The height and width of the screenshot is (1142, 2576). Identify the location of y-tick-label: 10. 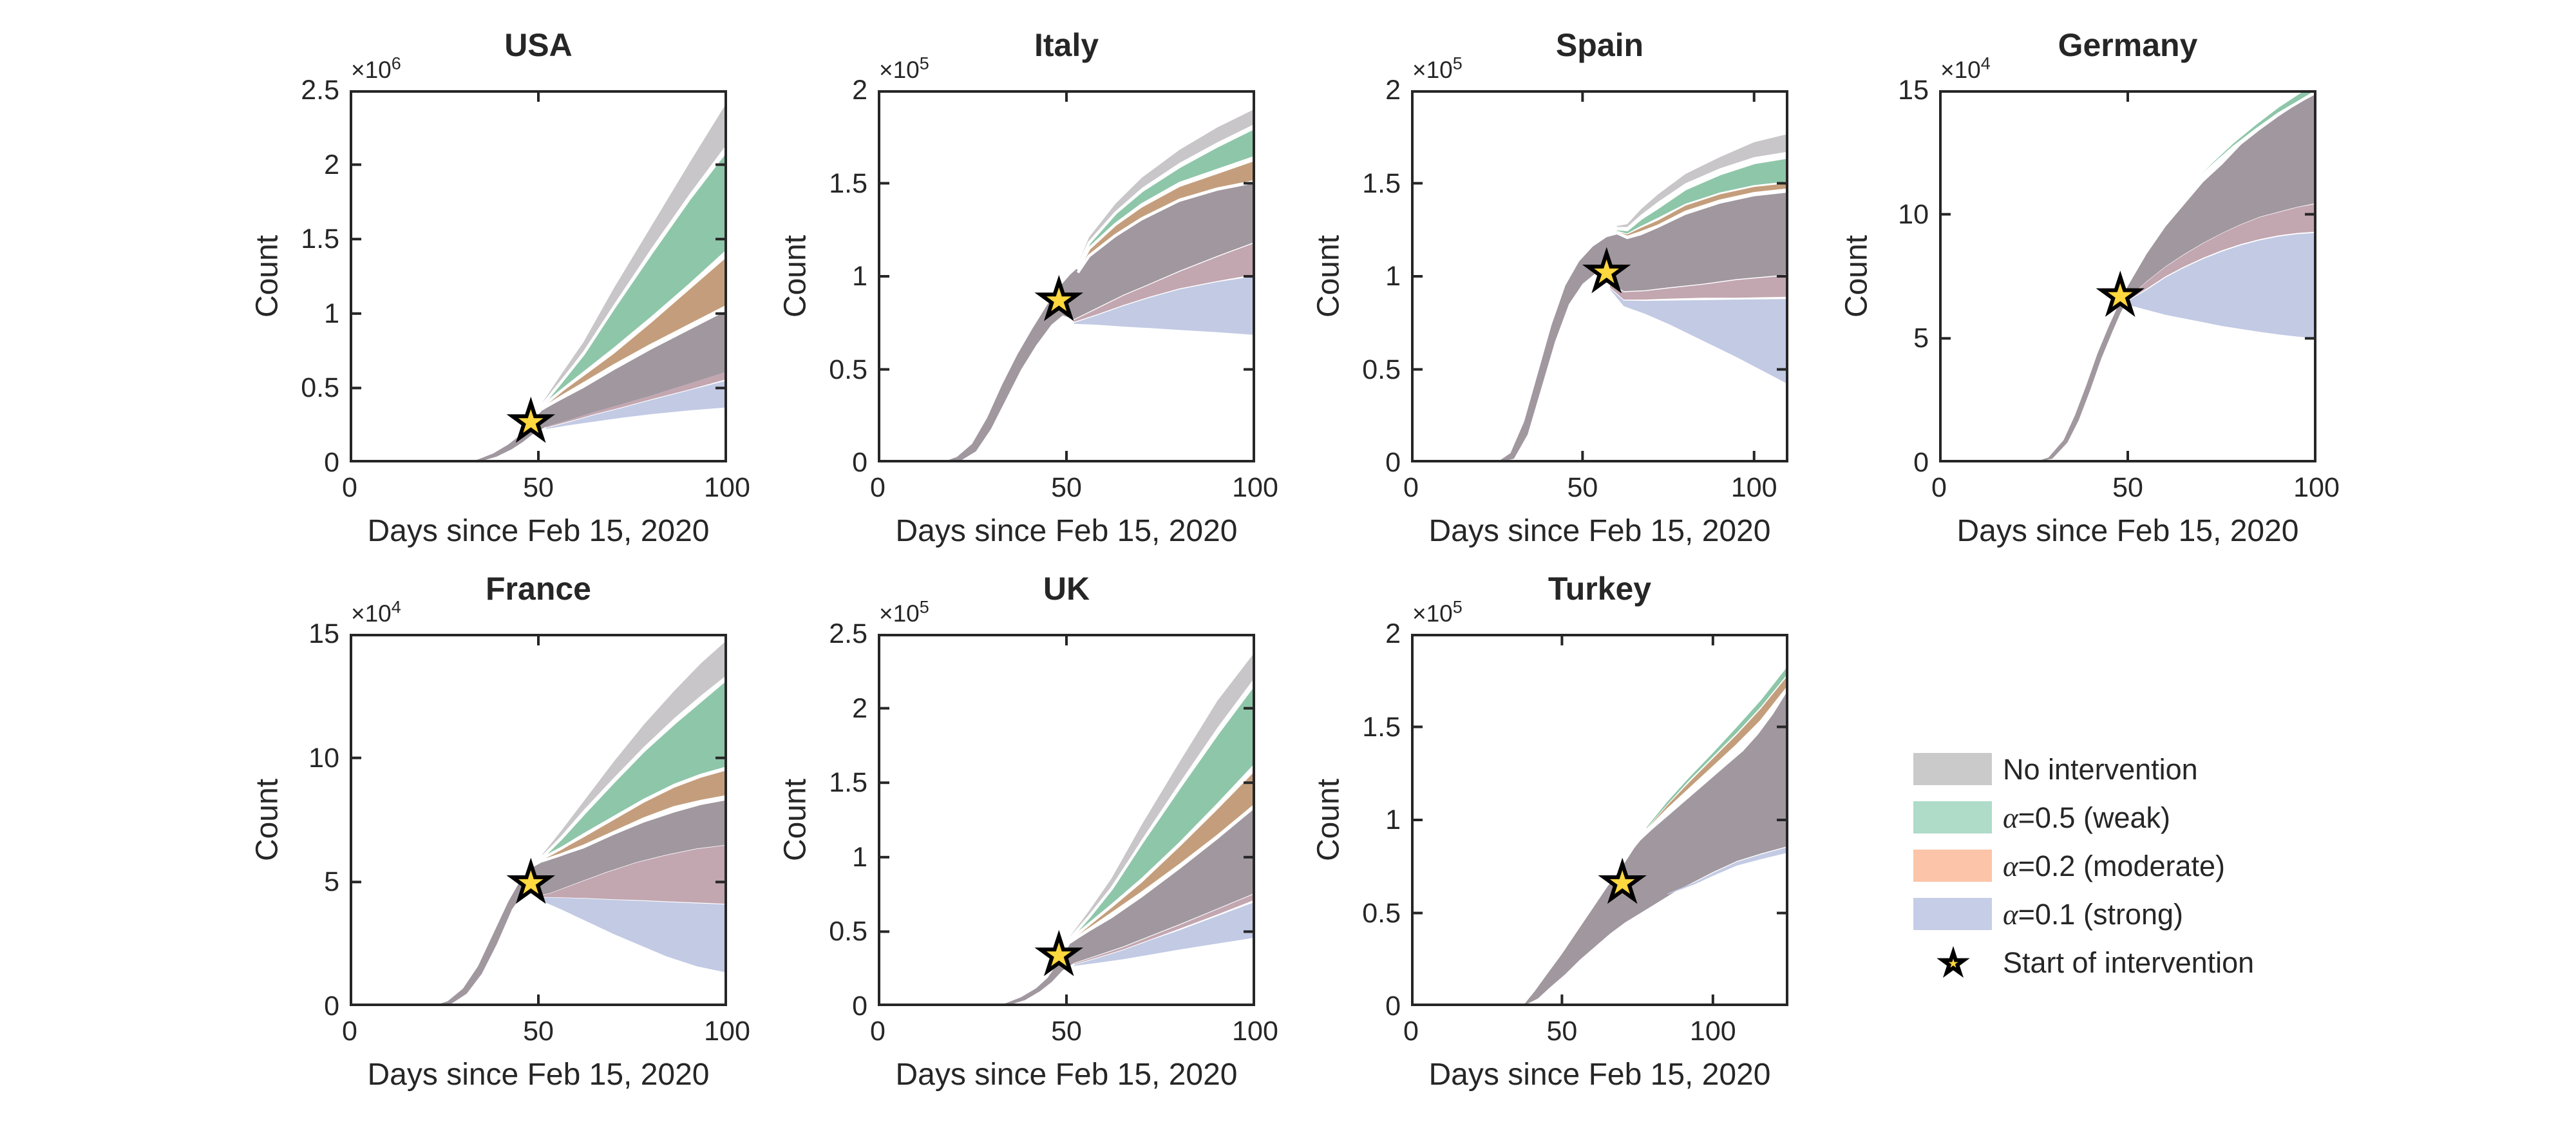
(1913, 214).